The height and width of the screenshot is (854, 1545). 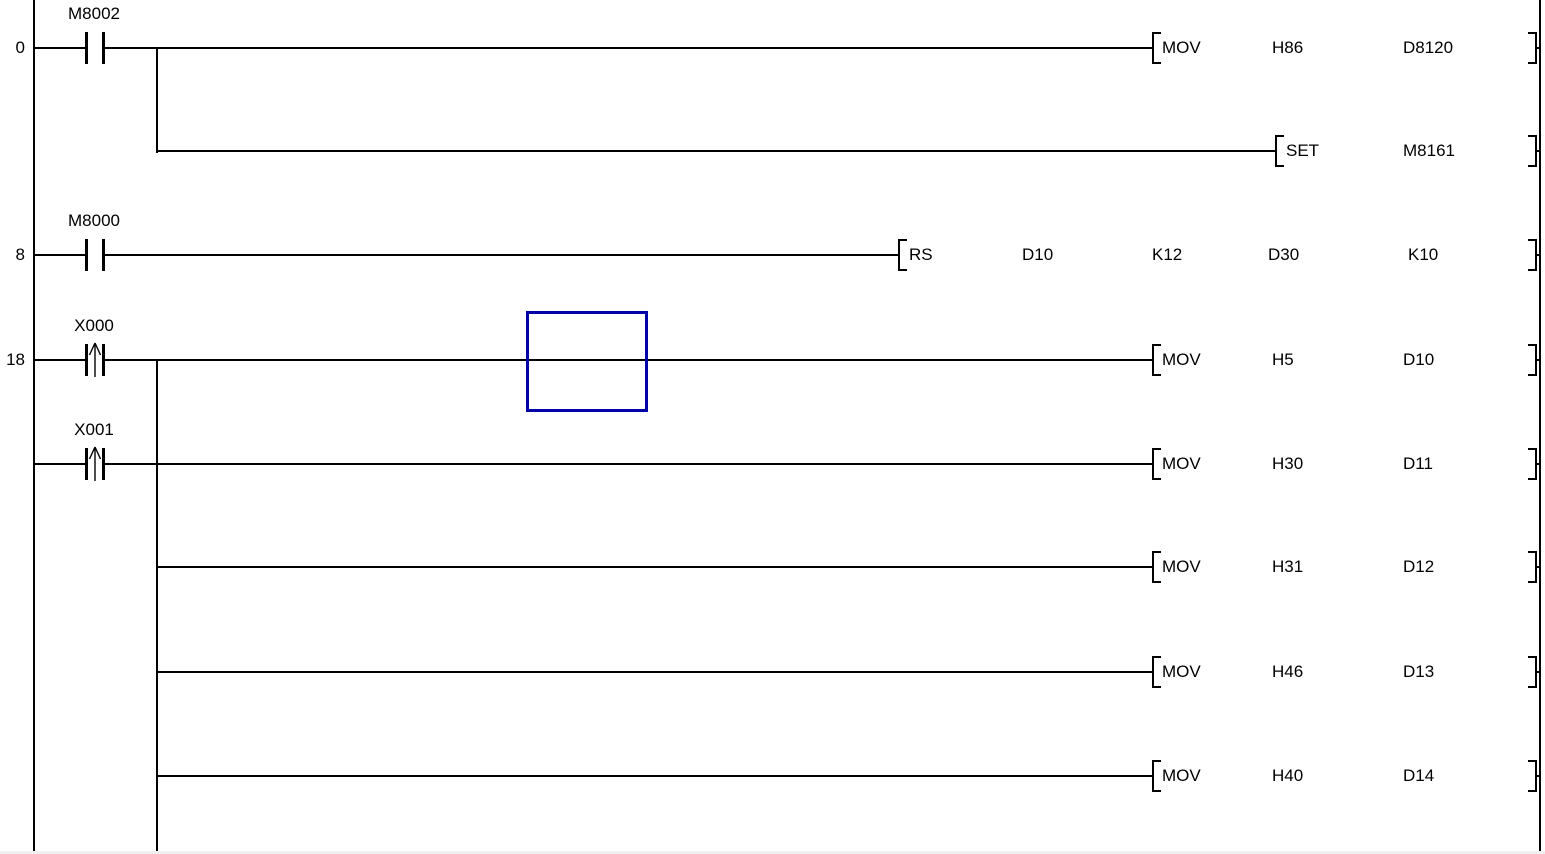 What do you see at coordinates (1419, 566) in the screenshot?
I see `instruction-operand: D12` at bounding box center [1419, 566].